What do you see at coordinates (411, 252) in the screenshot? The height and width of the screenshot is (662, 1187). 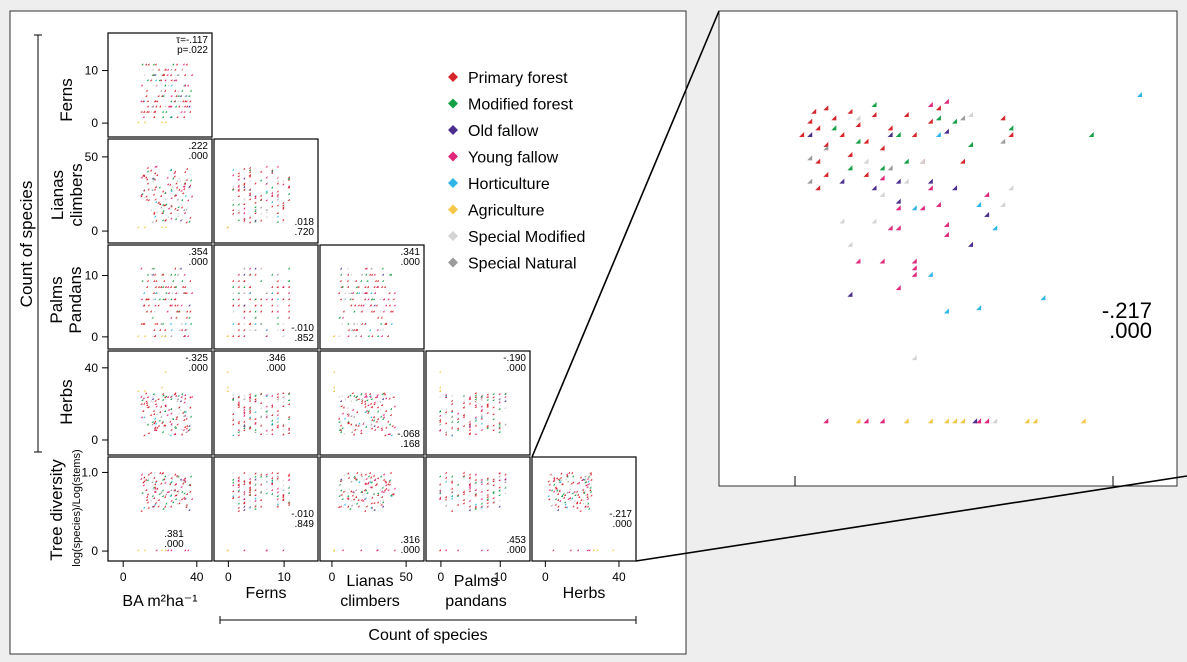 I see `correlation-coefficient: .341` at bounding box center [411, 252].